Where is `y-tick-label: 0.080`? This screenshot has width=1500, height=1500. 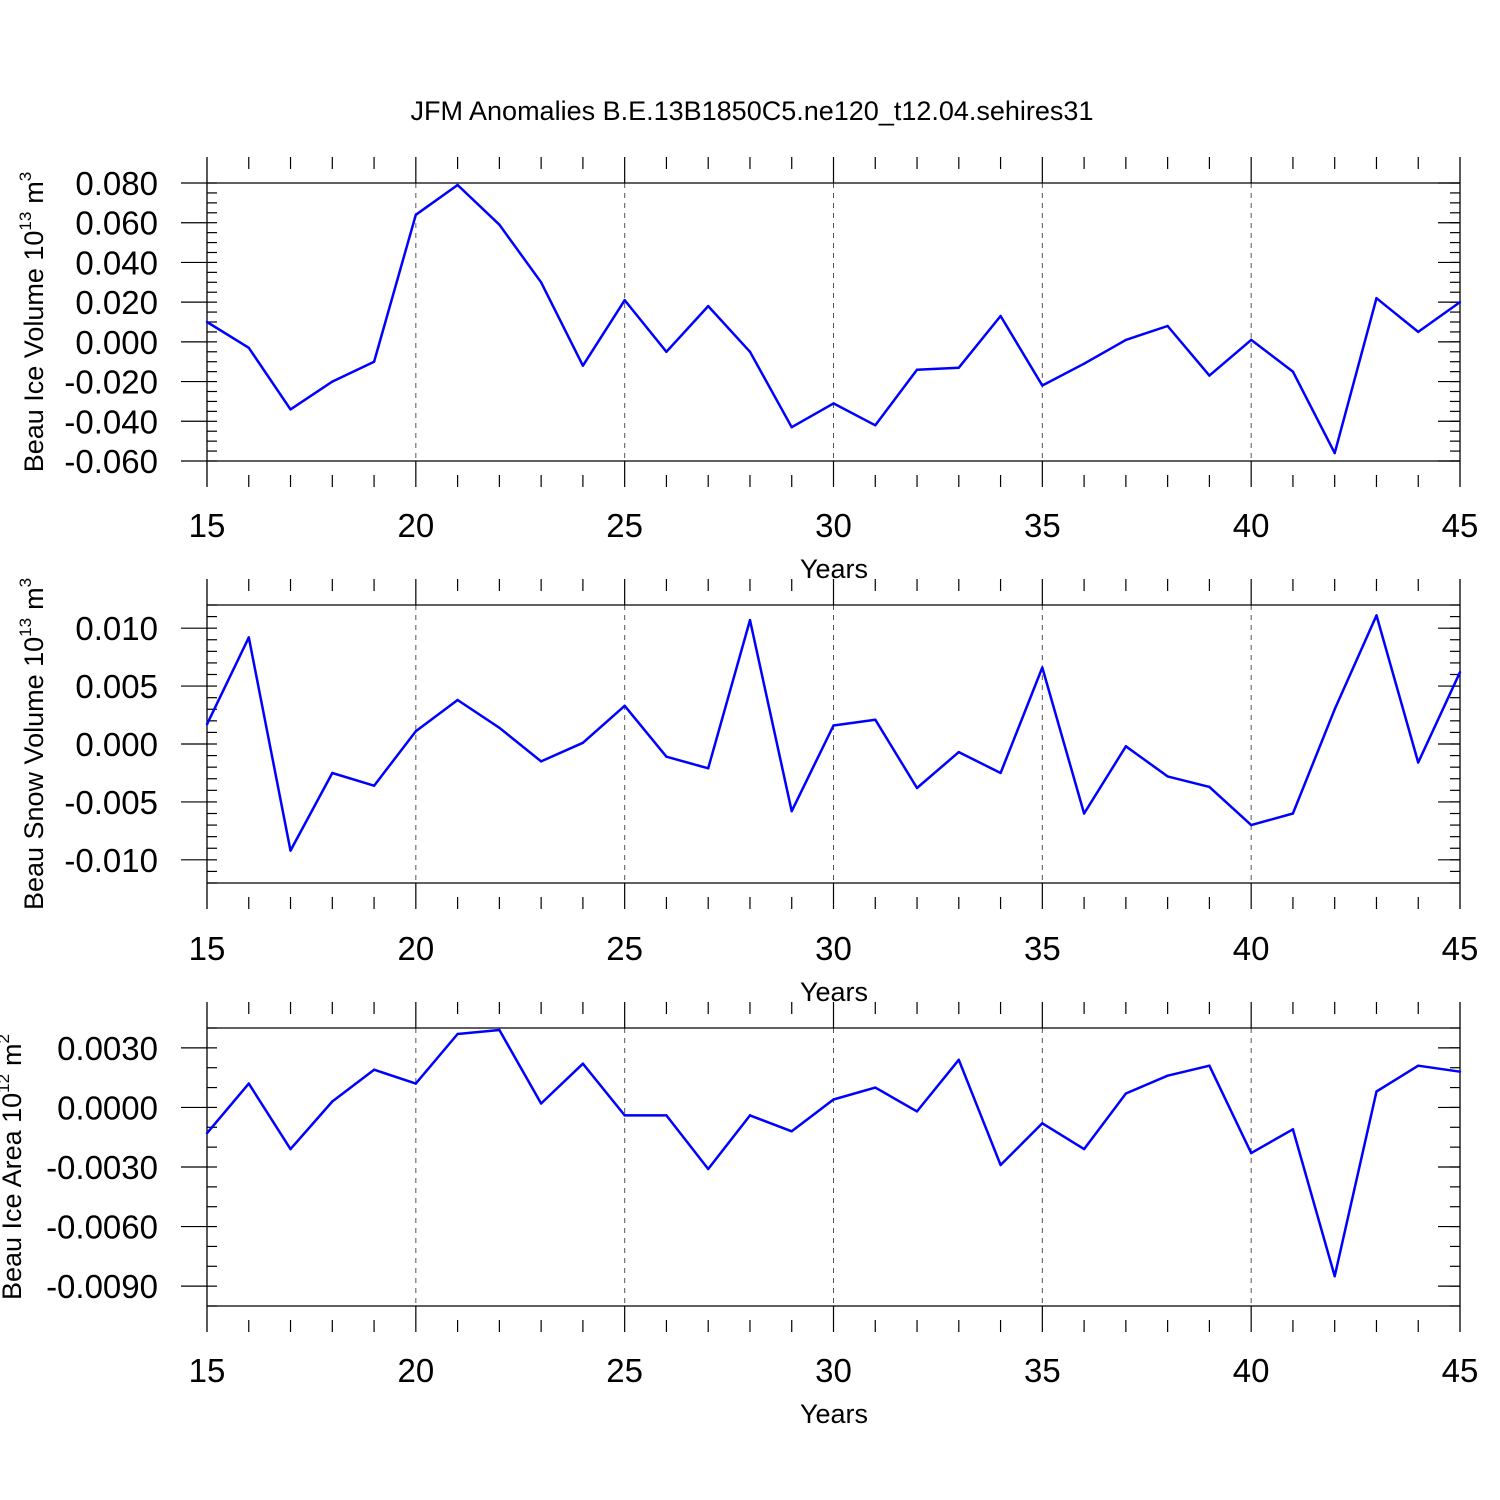
y-tick-label: 0.080 is located at coordinates (116, 183).